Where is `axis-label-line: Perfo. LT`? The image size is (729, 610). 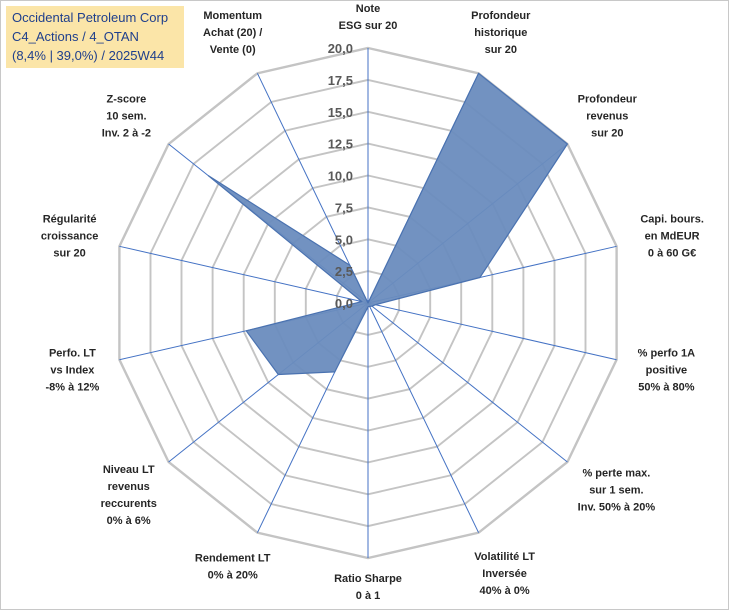 axis-label-line: Perfo. LT is located at coordinates (72, 353).